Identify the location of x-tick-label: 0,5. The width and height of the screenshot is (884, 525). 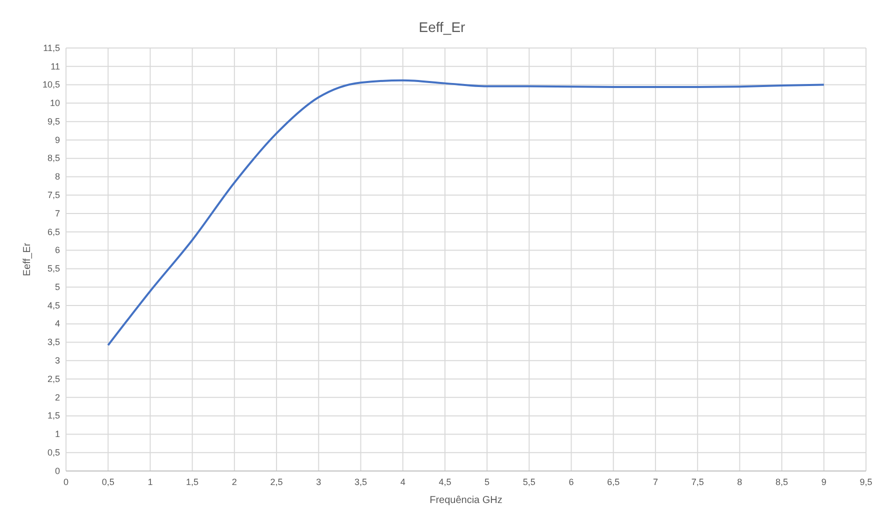
(108, 482).